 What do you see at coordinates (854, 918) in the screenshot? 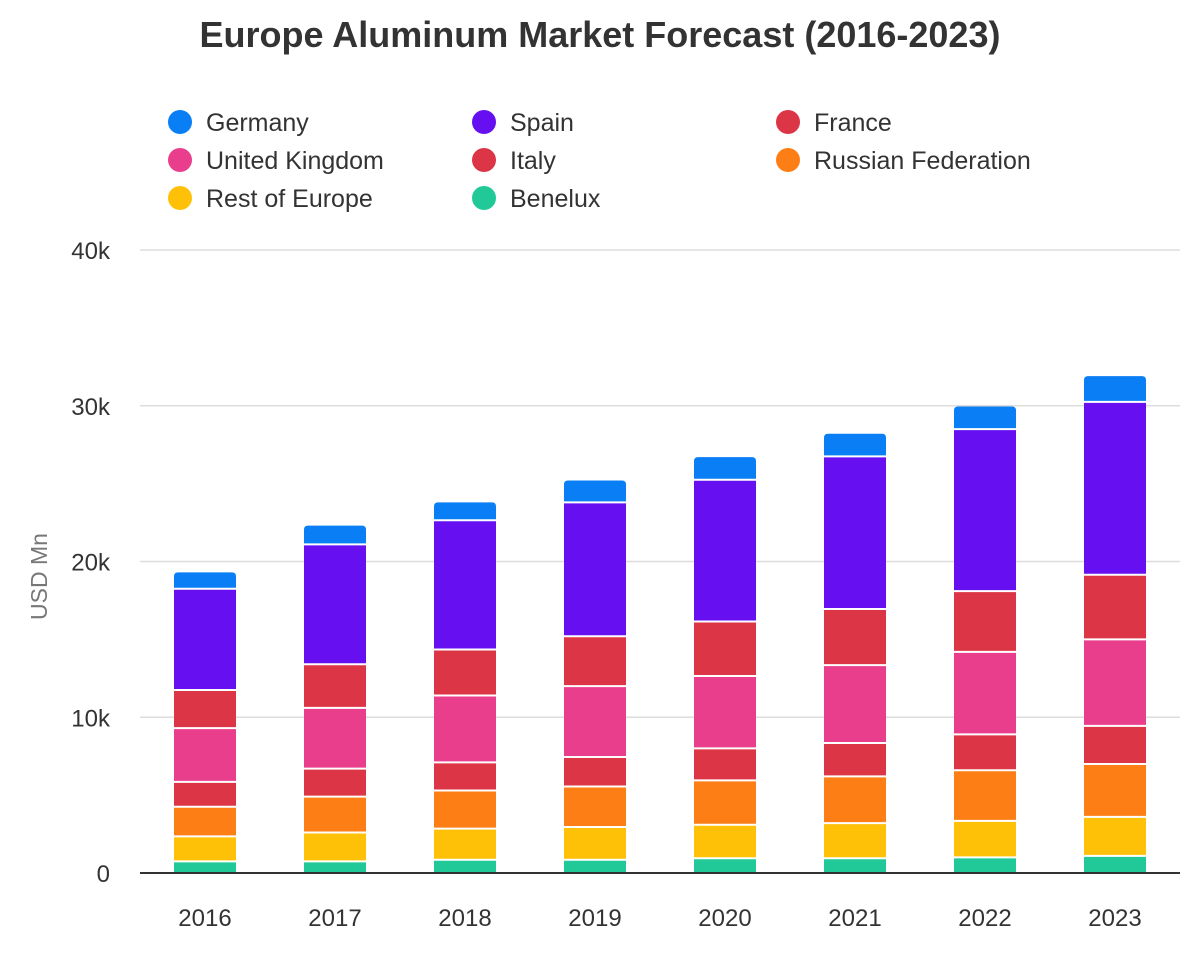
I see `x-tick-label: 2021` at bounding box center [854, 918].